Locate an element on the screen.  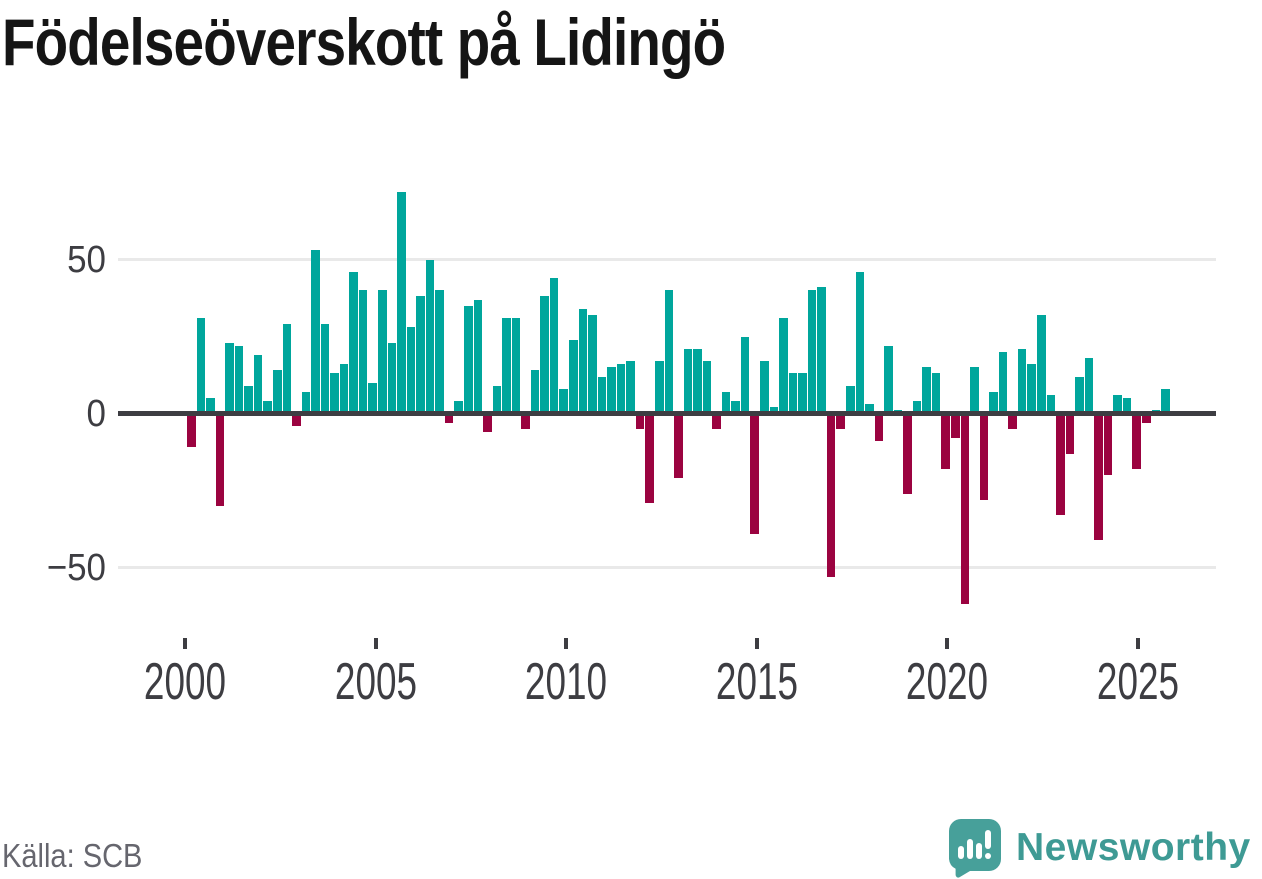
bar-2021-Q4 is located at coordinates (1022, 381).